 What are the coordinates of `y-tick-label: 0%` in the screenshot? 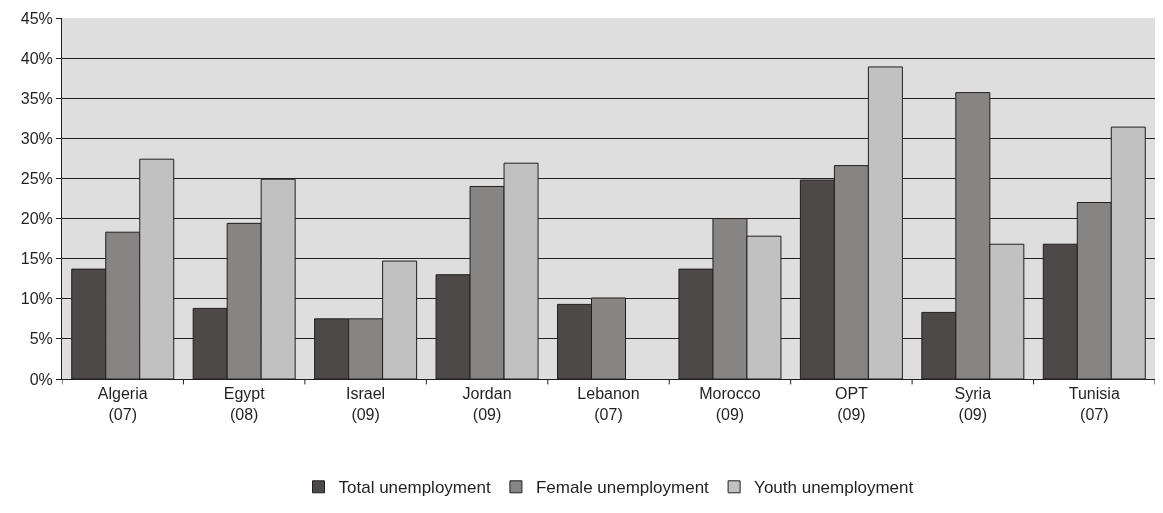 It's located at (41, 379).